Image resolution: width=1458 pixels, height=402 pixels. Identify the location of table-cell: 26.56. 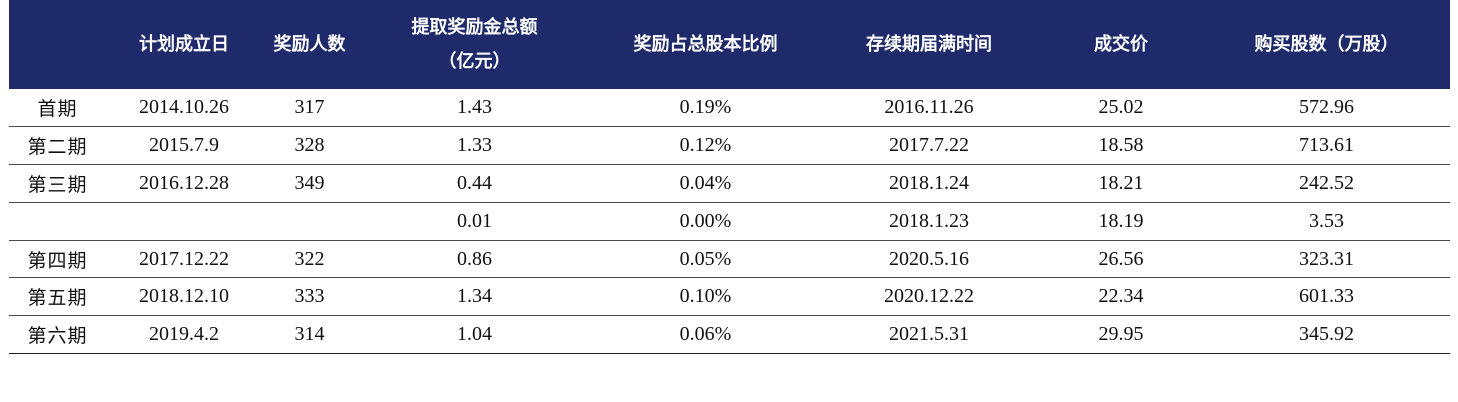
(1121, 259).